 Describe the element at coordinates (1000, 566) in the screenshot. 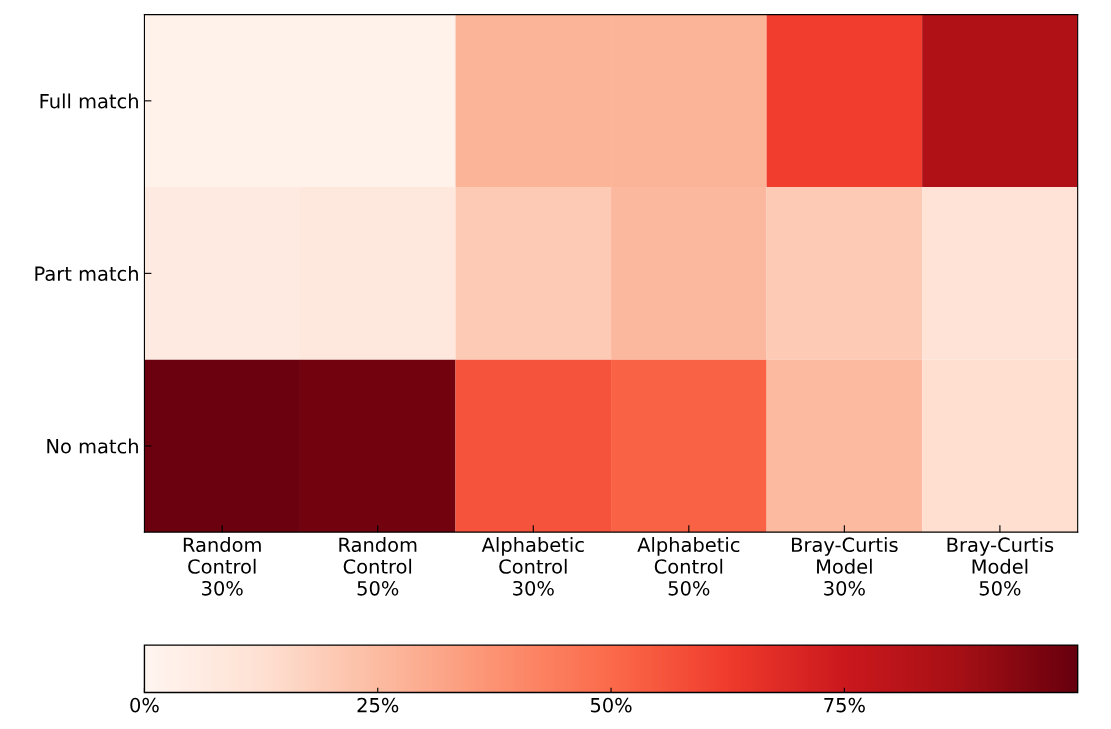

I see `x-tick-label: Bray-Curtis Model 50%` at that location.